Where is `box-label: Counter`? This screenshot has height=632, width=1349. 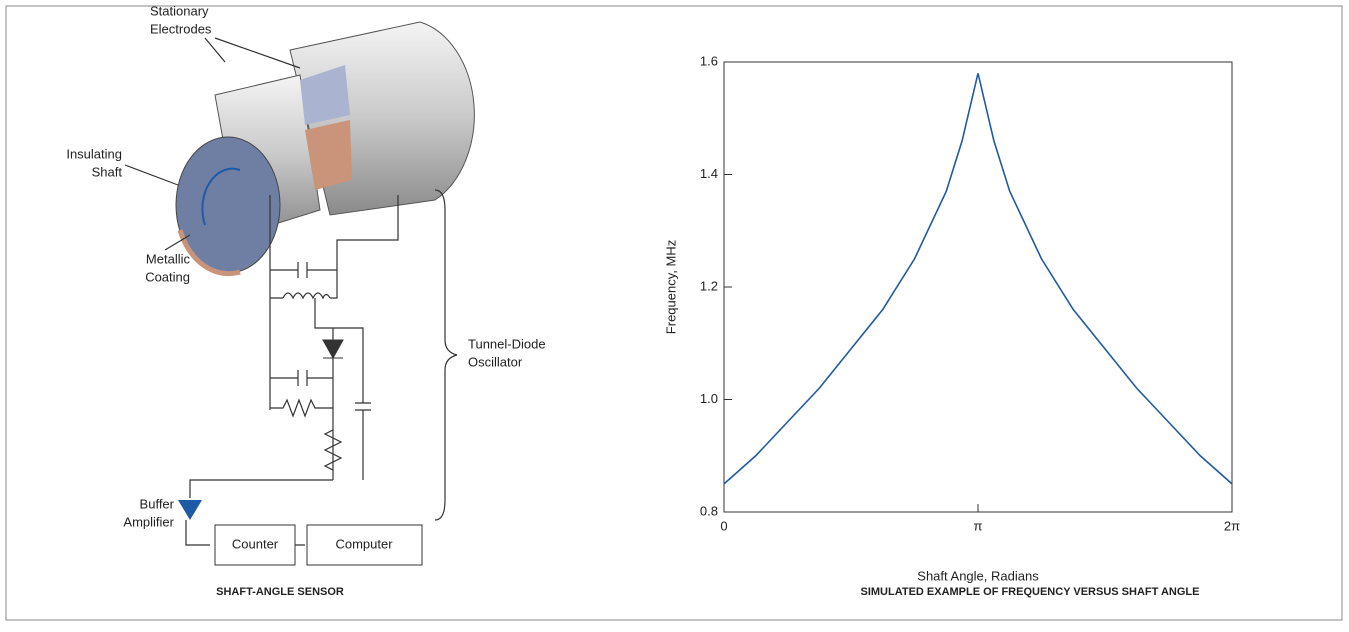 box-label: Counter is located at coordinates (255, 543).